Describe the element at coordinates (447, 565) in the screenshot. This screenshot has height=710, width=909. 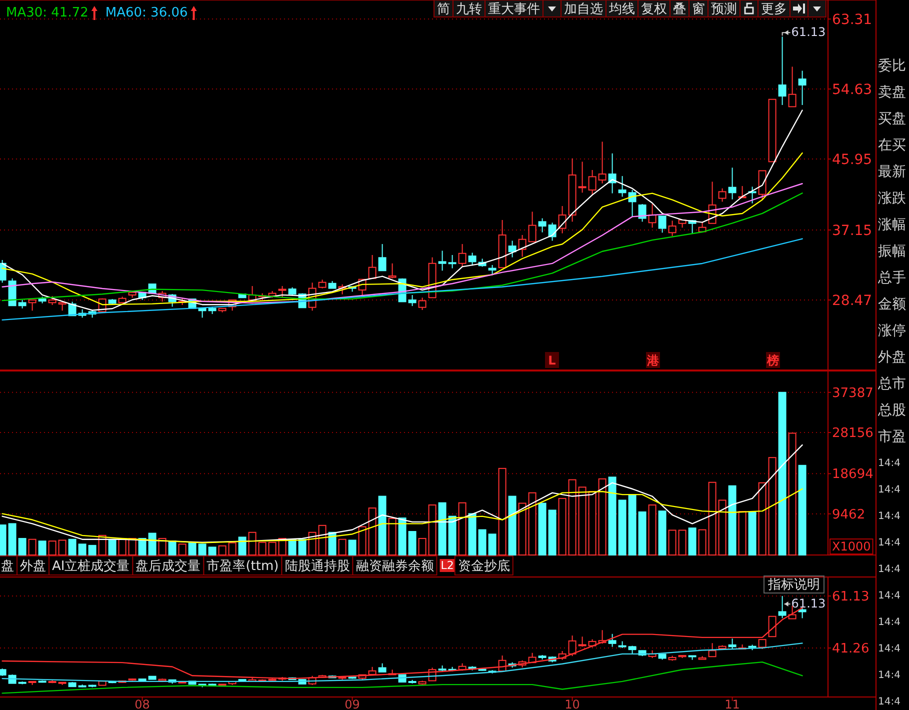
I see `text: L2` at that location.